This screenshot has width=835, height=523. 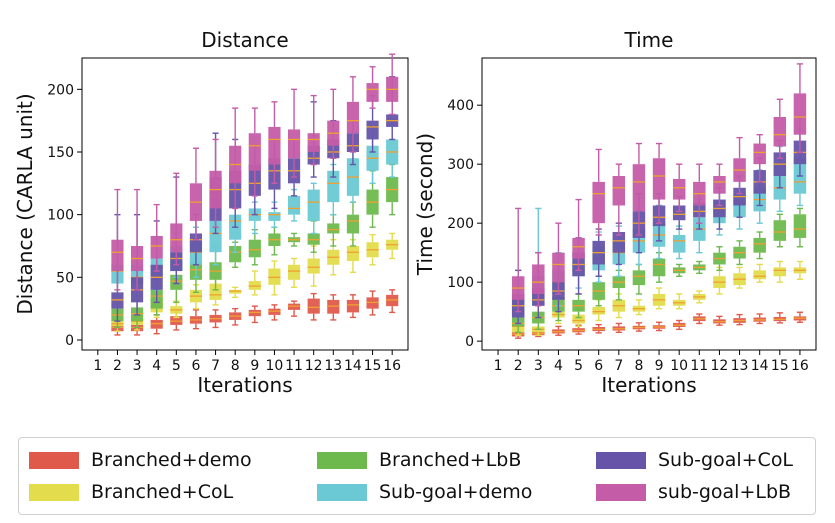 What do you see at coordinates (131, 492) in the screenshot?
I see `legend-item: Branched+CoL` at bounding box center [131, 492].